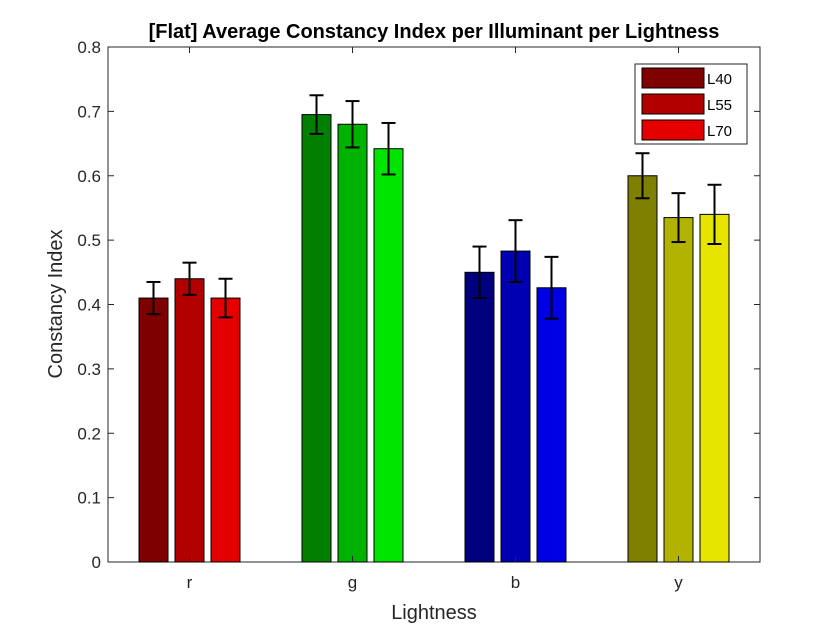  I want to click on bar-r-L55, so click(189, 420).